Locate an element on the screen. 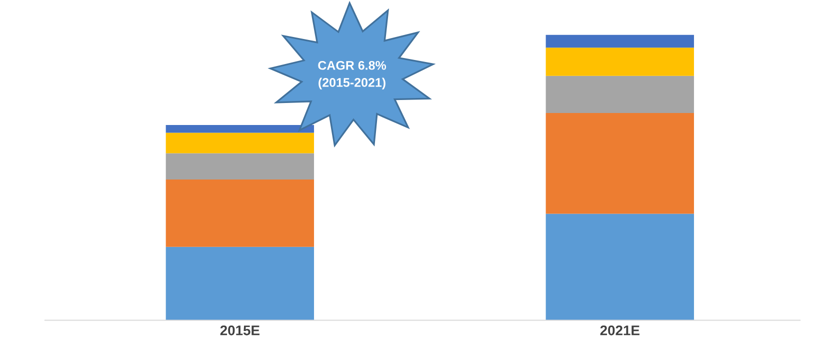 This screenshot has width=820, height=350. x-tick-label: 2021E is located at coordinates (620, 330).